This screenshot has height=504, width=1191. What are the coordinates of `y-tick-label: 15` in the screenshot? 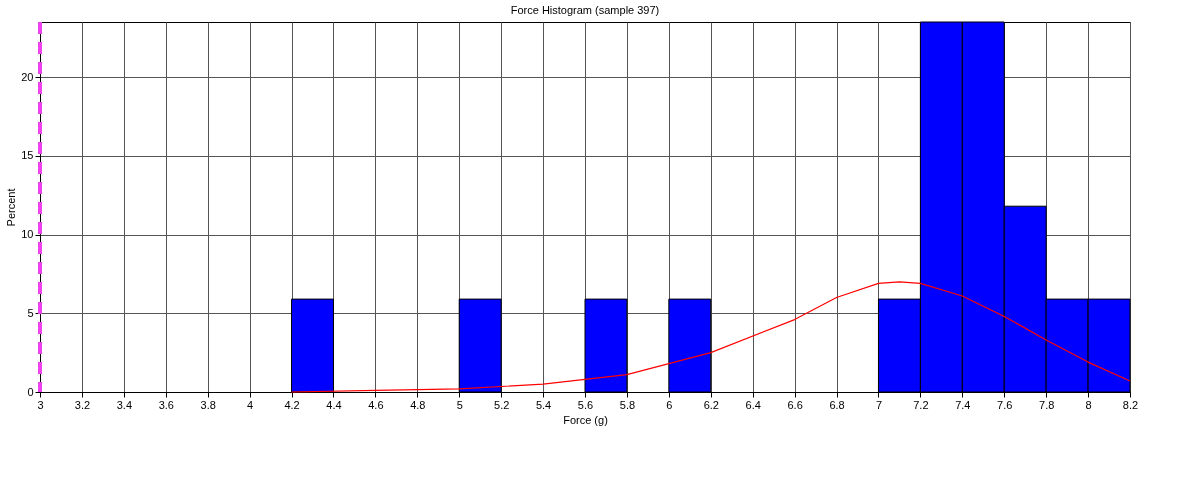 It's located at (27, 155).